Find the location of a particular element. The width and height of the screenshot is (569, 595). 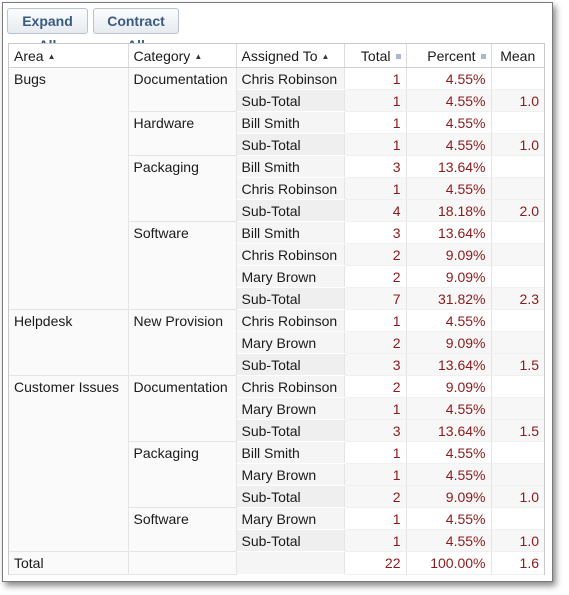

table-row: Packaging Bill Smith 3 13.64% is located at coordinates (276, 188).